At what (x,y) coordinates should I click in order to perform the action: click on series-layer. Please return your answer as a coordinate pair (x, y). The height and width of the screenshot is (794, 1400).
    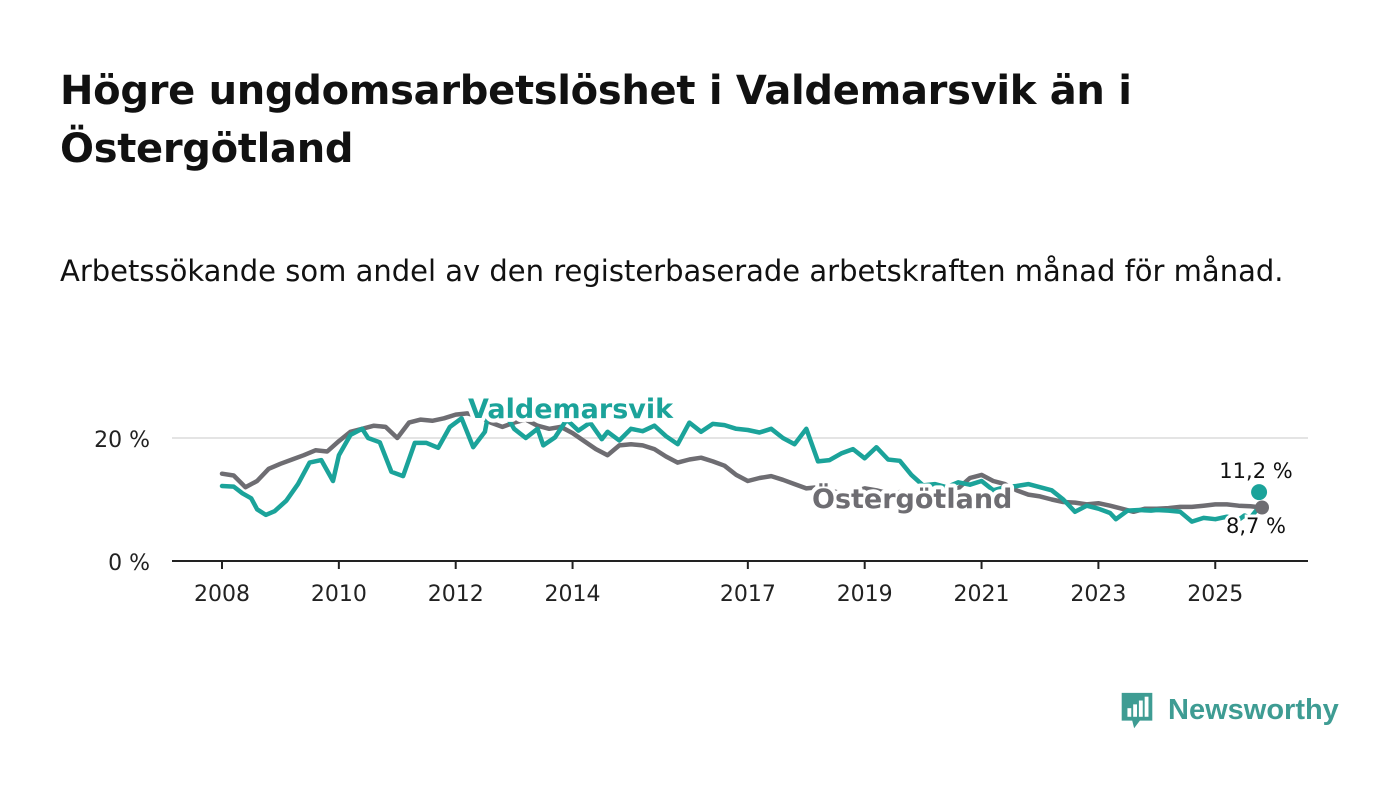
    Looking at the image, I should click on (744, 461).